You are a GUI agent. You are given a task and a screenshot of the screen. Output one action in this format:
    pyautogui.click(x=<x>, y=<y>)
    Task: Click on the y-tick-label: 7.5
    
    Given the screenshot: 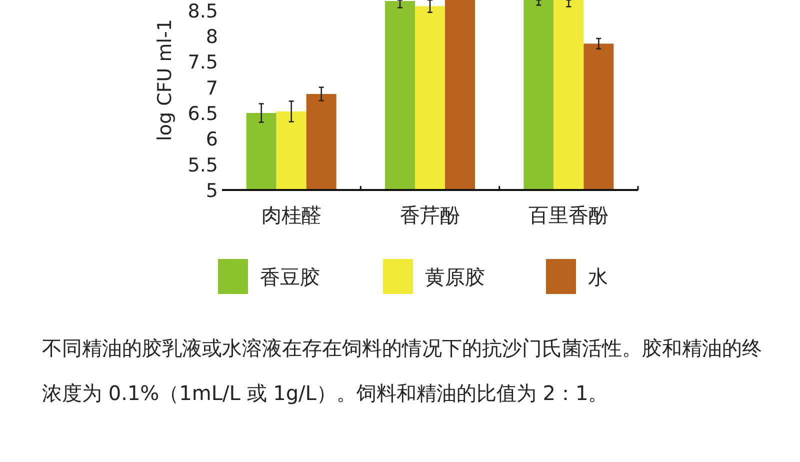 What is the action you would take?
    pyautogui.click(x=203, y=63)
    